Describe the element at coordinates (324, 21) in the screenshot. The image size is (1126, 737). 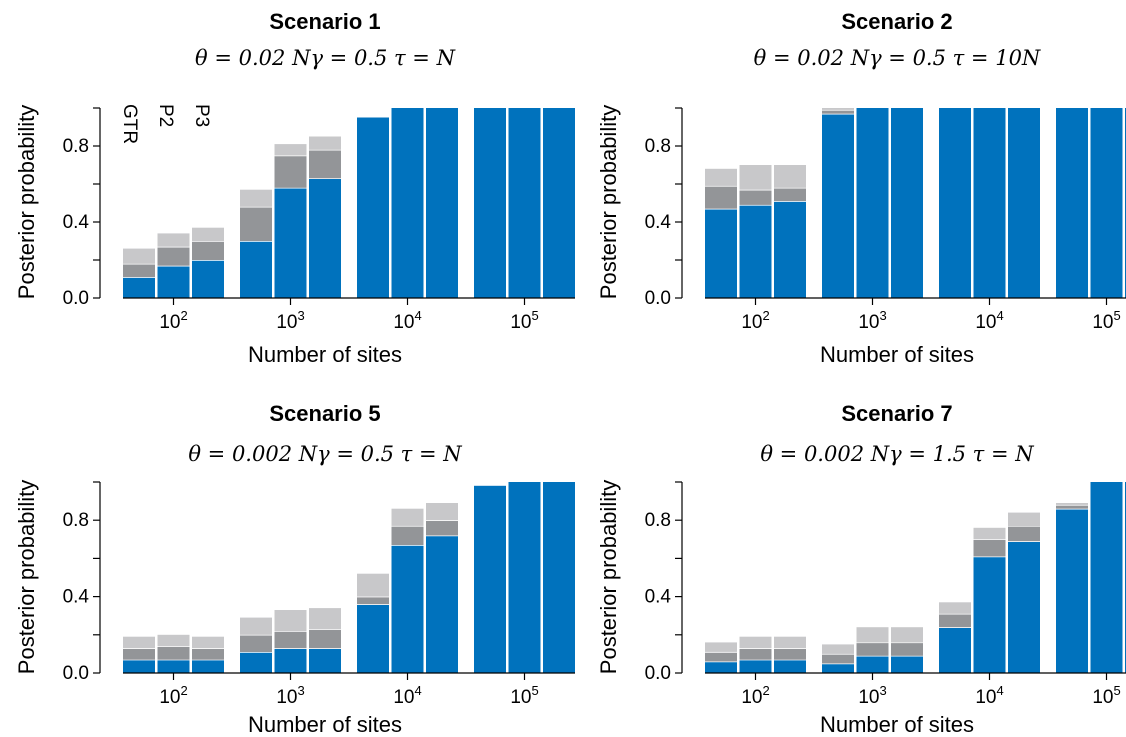
I see `chart-title: Scenario 1` at that location.